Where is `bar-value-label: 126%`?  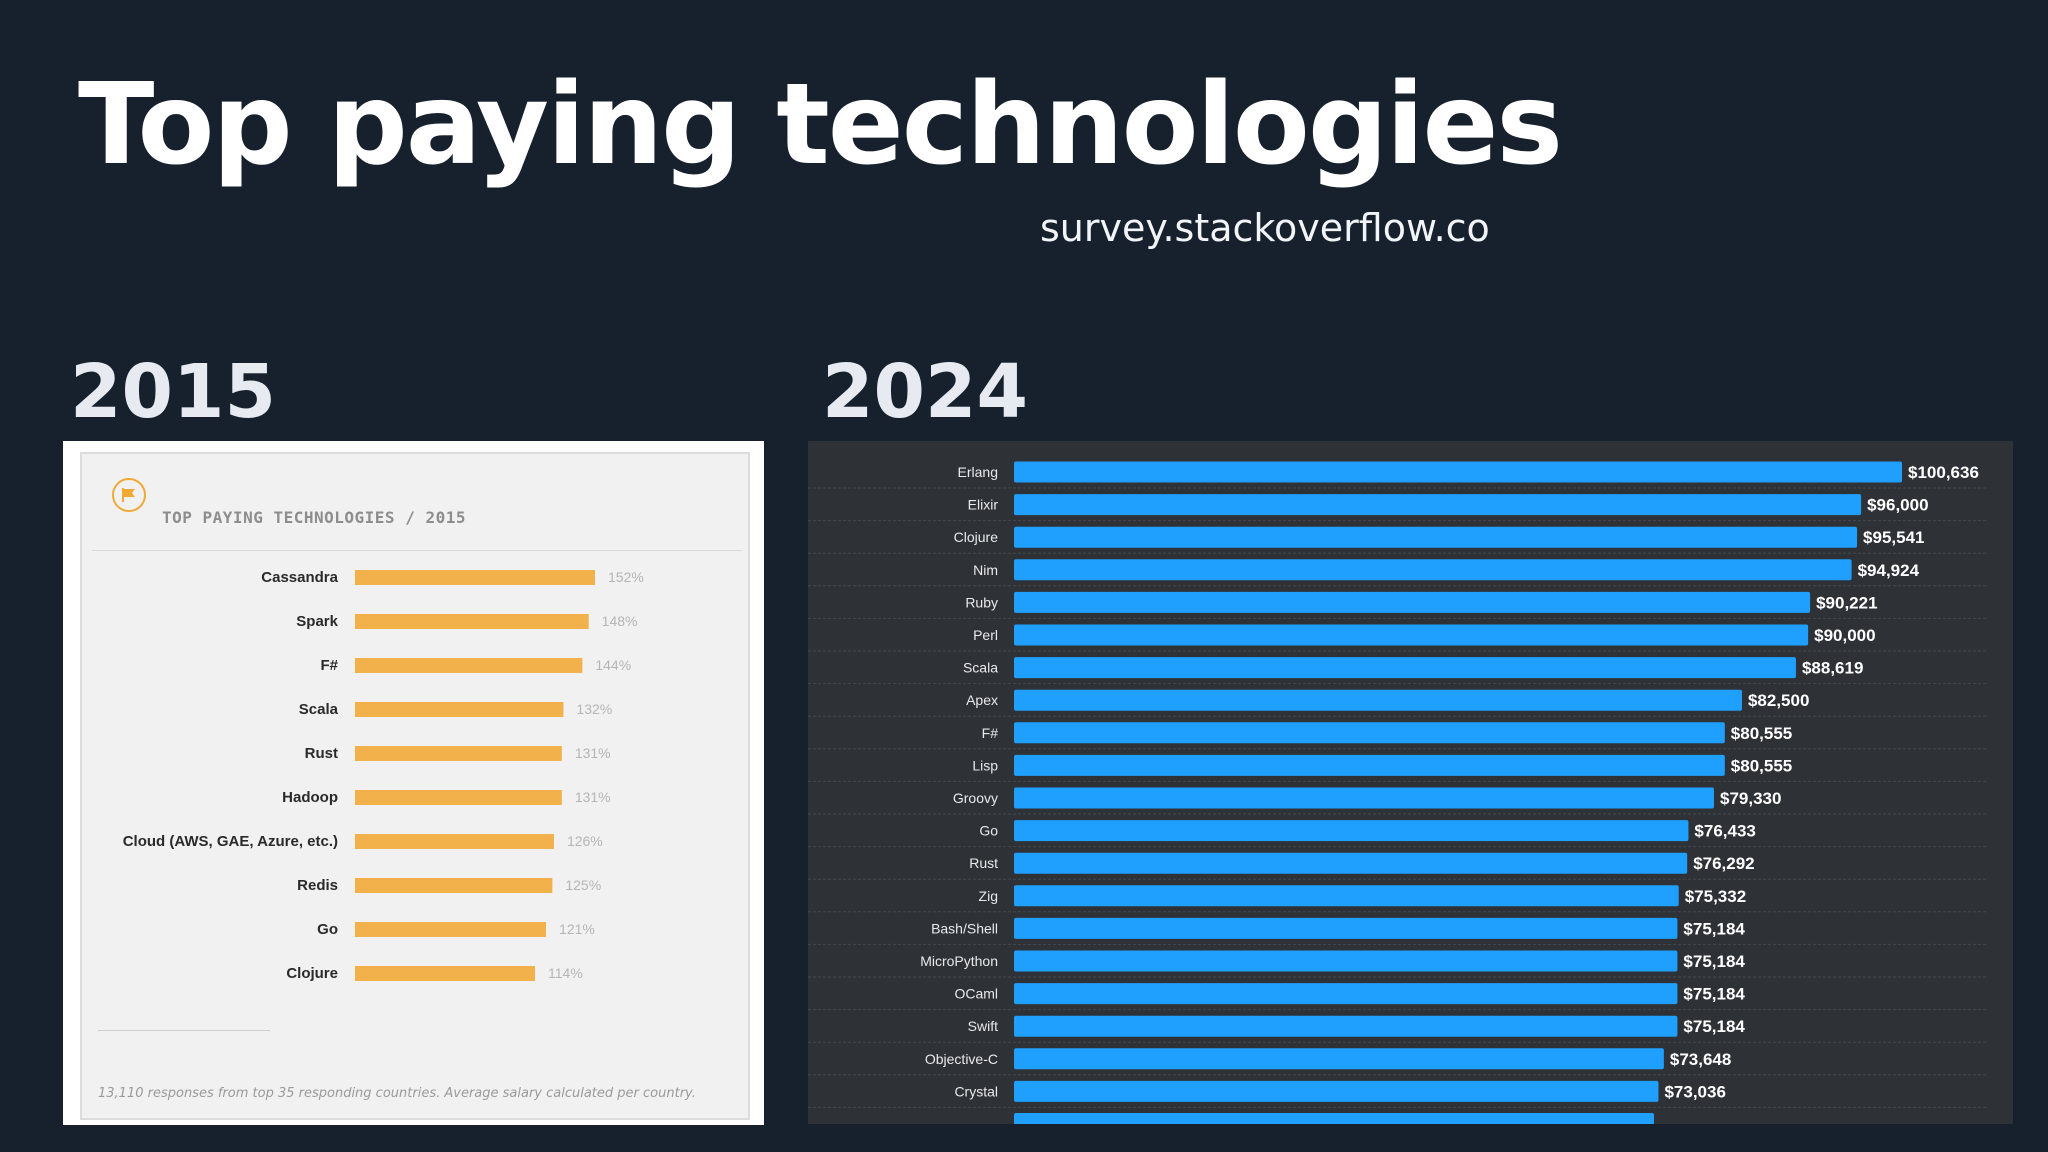 bar-value-label: 126% is located at coordinates (585, 841).